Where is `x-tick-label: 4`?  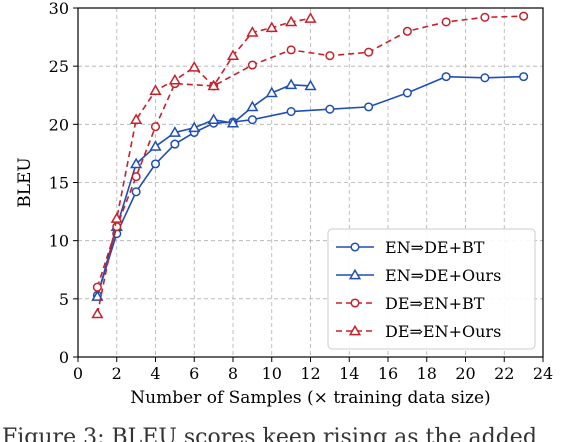 x-tick-label: 4 is located at coordinates (155, 373).